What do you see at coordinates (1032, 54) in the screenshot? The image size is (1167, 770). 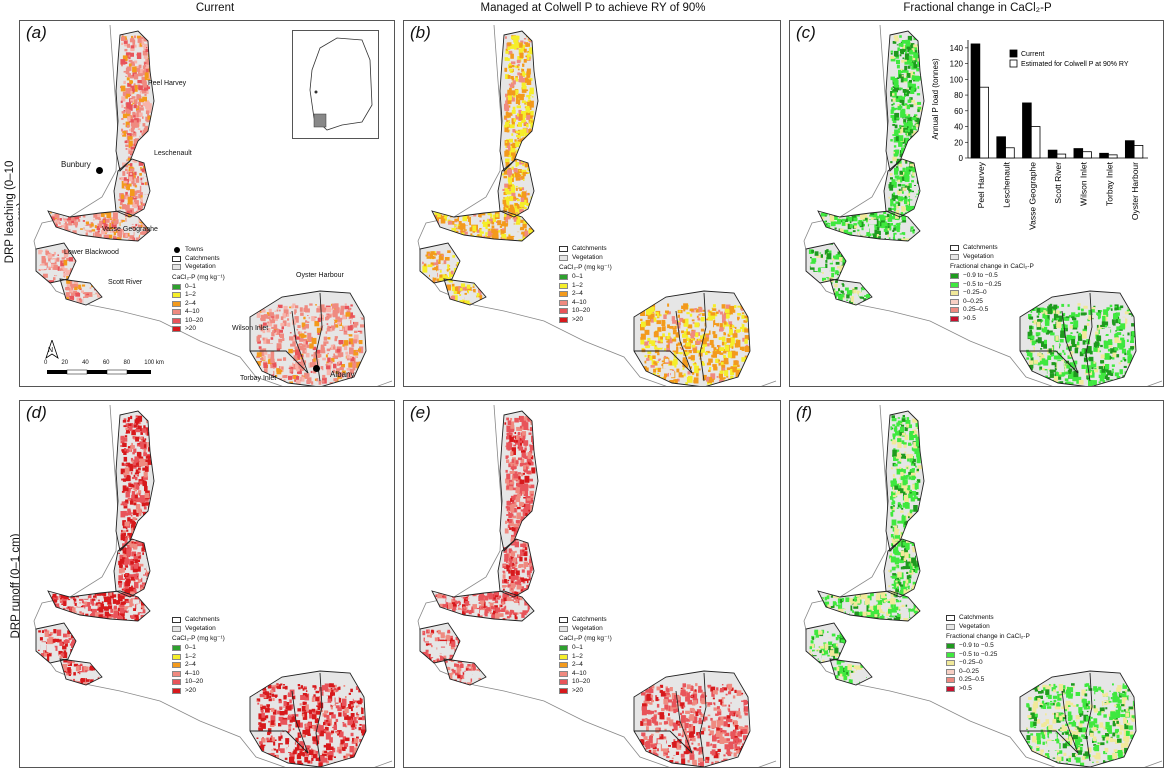 I see `legend-label-0: Current` at bounding box center [1032, 54].